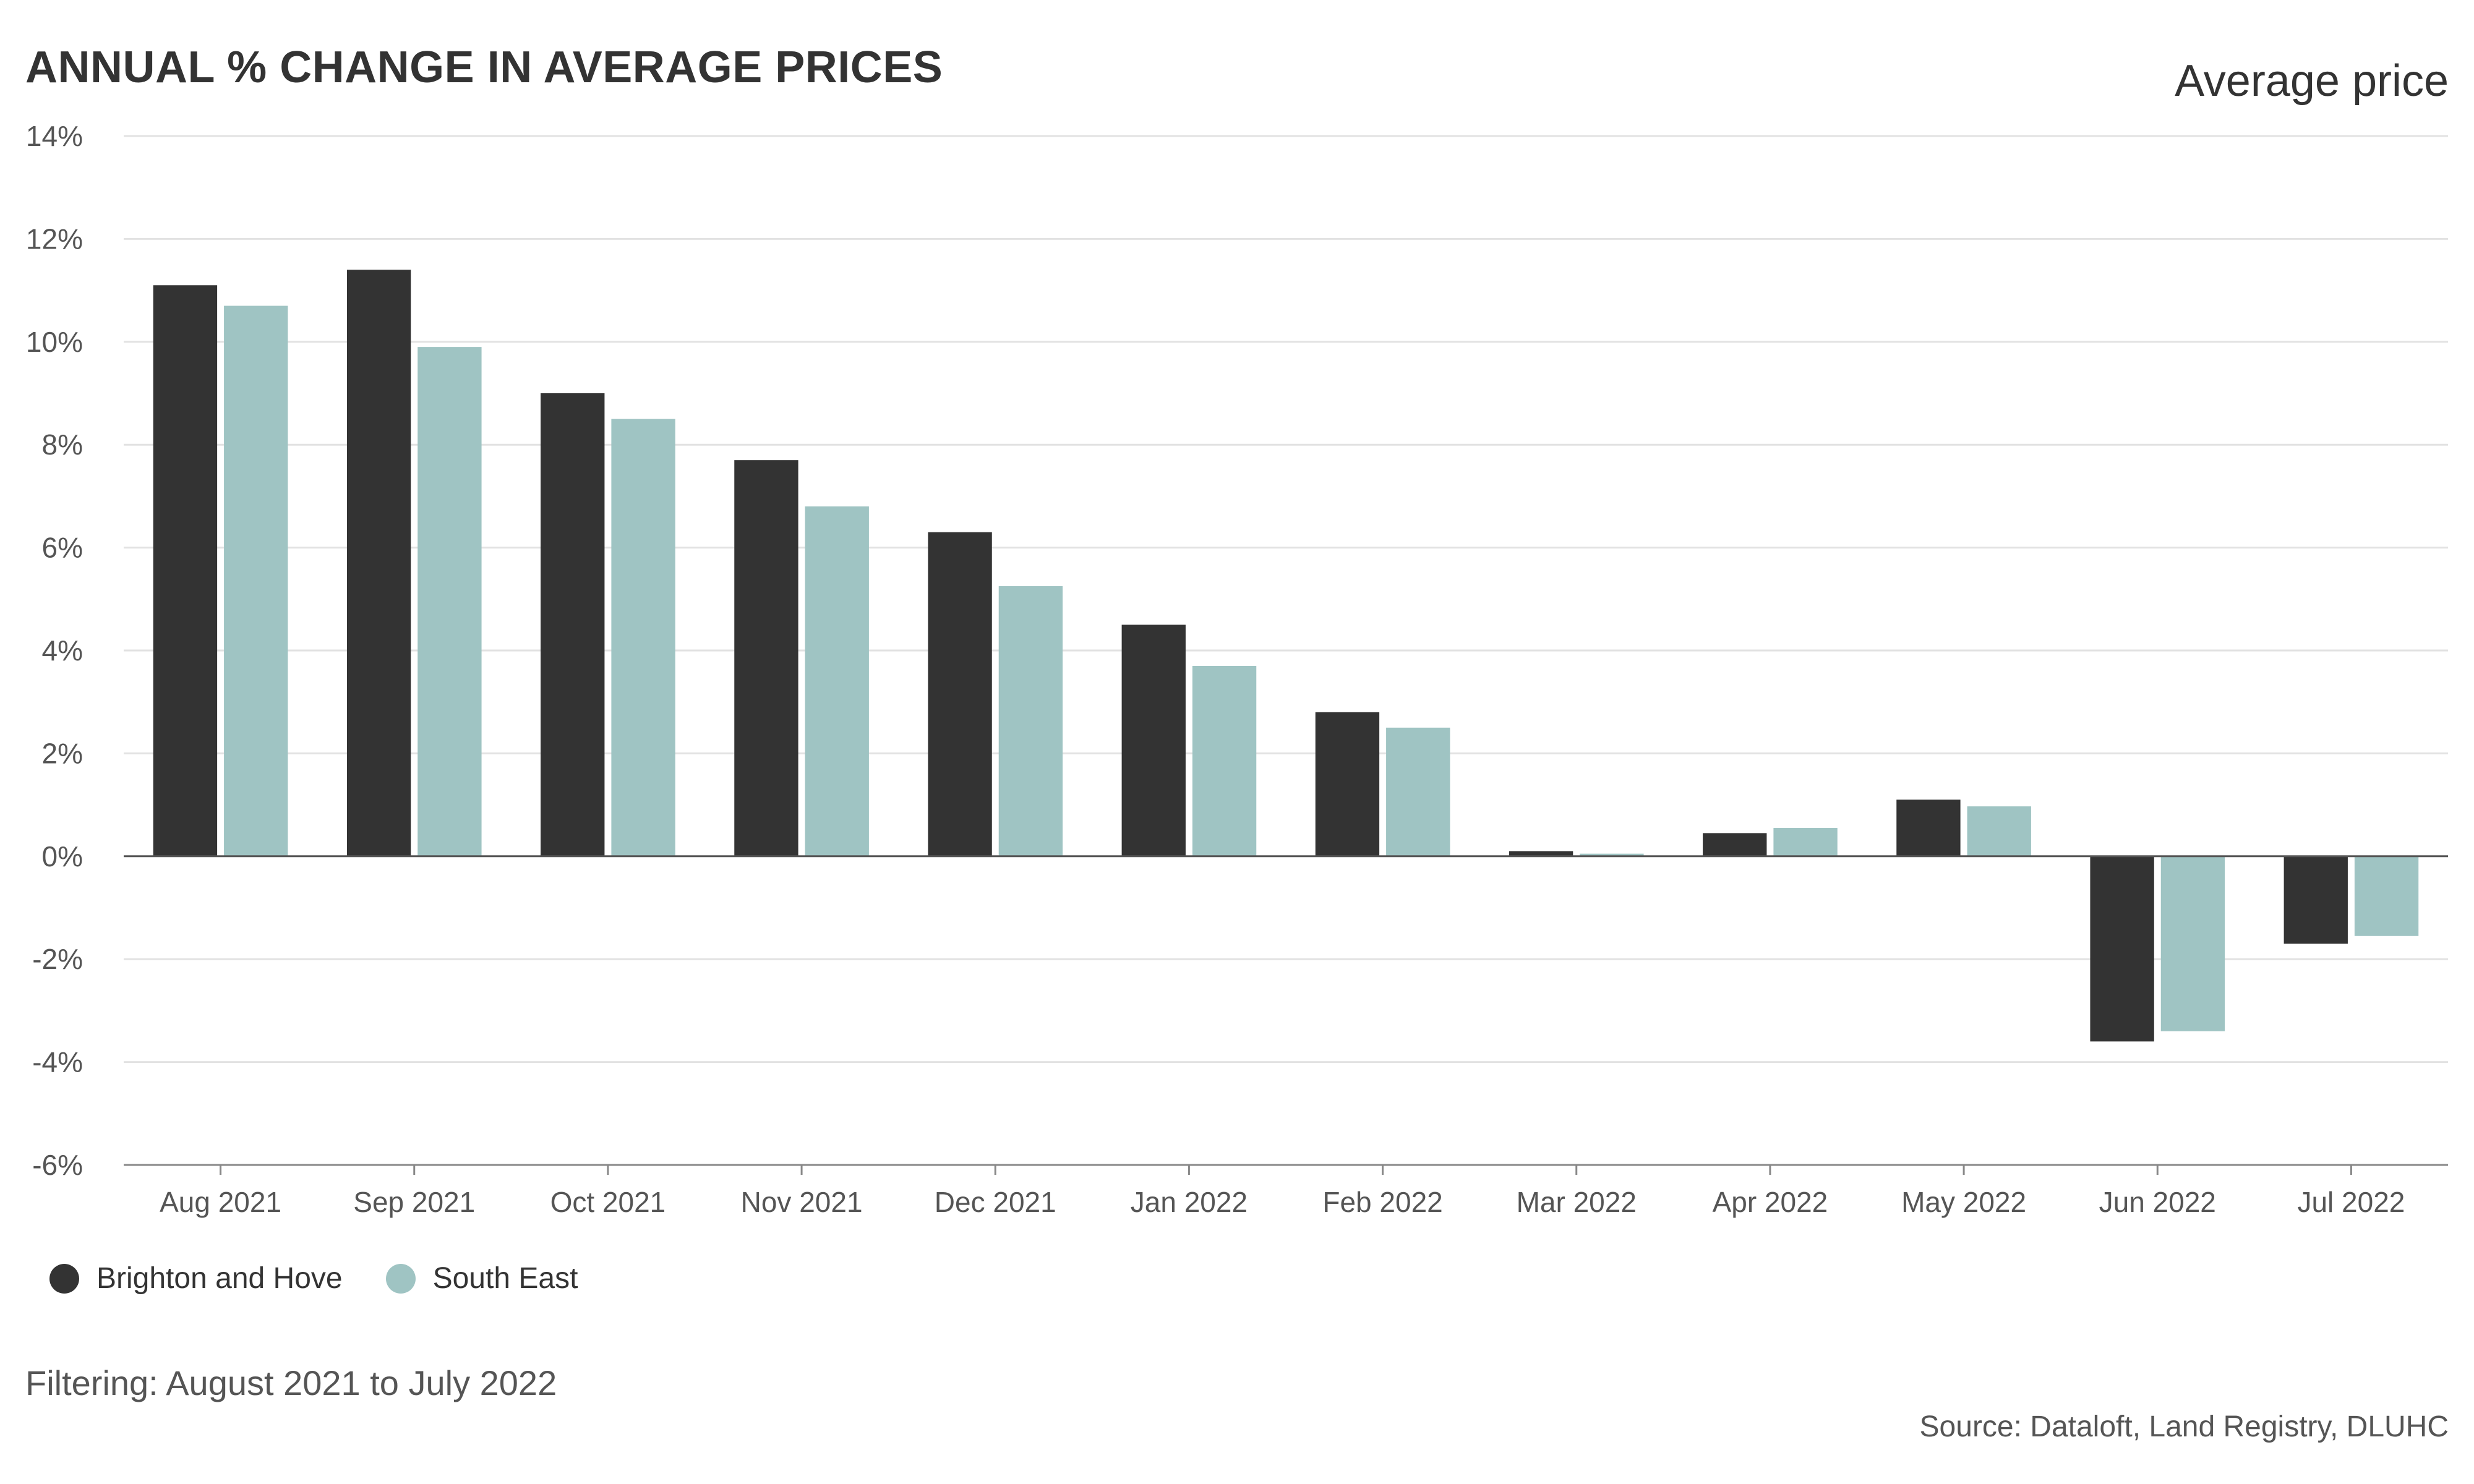  Describe the element at coordinates (63, 548) in the screenshot. I see `y-tick-label: 6%` at that location.